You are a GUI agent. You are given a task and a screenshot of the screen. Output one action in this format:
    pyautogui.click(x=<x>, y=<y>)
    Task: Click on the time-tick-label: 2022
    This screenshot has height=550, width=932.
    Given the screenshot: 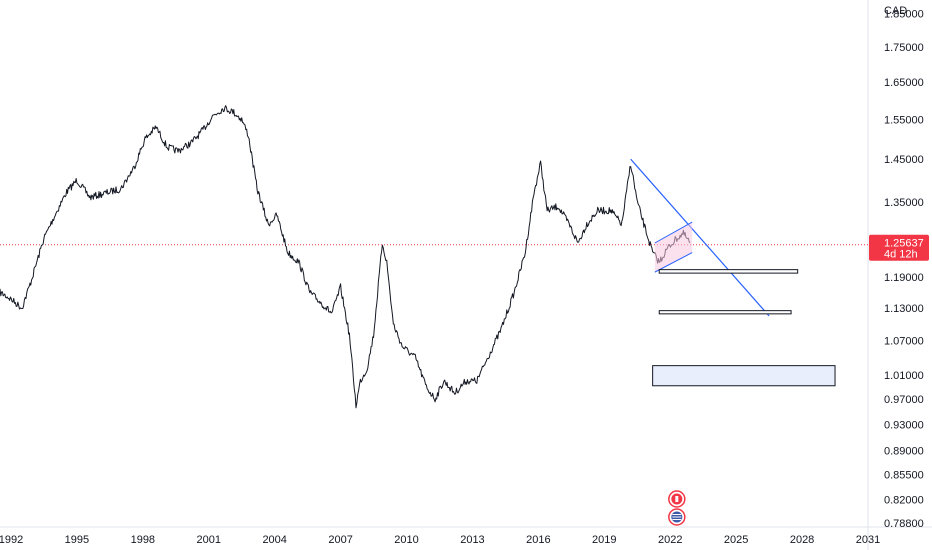 What is the action you would take?
    pyautogui.click(x=670, y=540)
    